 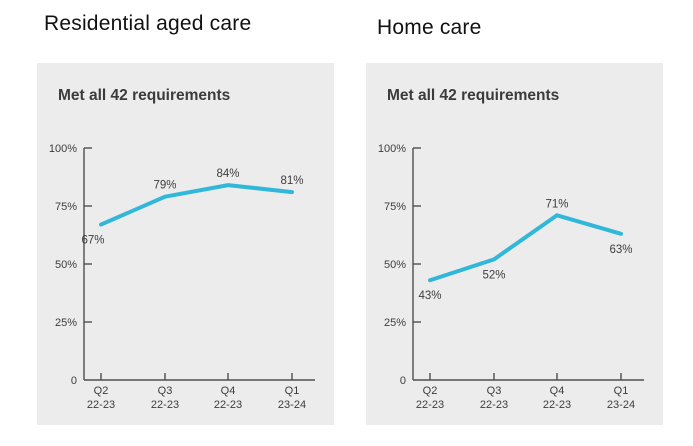 What do you see at coordinates (227, 174) in the screenshot?
I see `data-point-label: 84%` at bounding box center [227, 174].